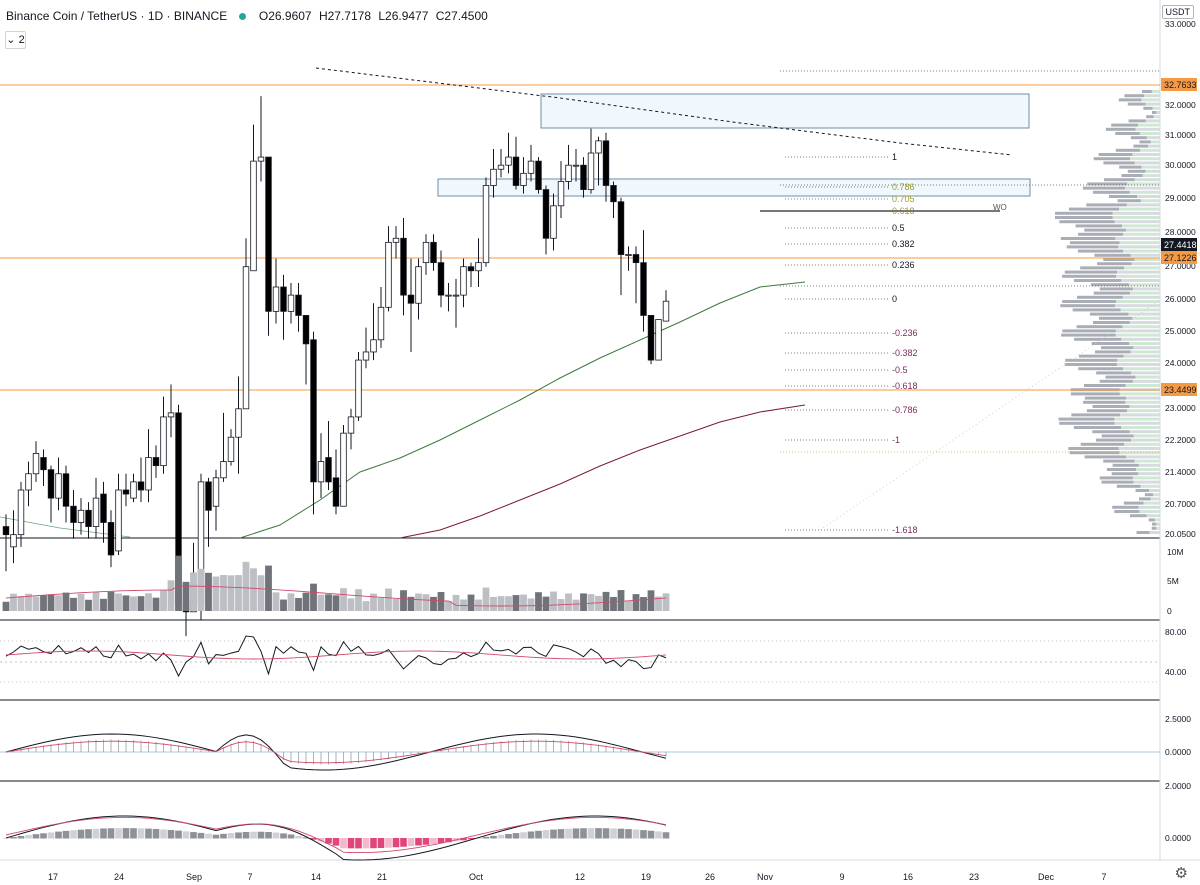  Describe the element at coordinates (336, 655) in the screenshot. I see `rsi-signal` at that location.